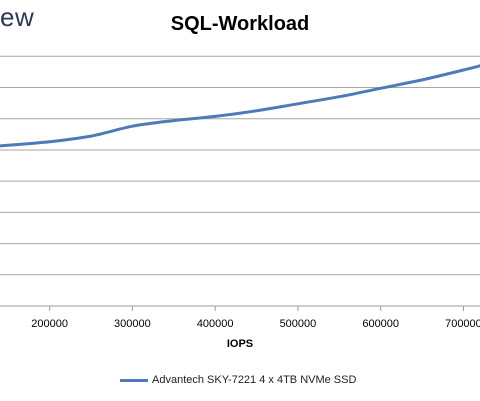 Image resolution: width=480 pixels, height=401 pixels. What do you see at coordinates (49, 324) in the screenshot?
I see `x-tick-label: 200000` at bounding box center [49, 324].